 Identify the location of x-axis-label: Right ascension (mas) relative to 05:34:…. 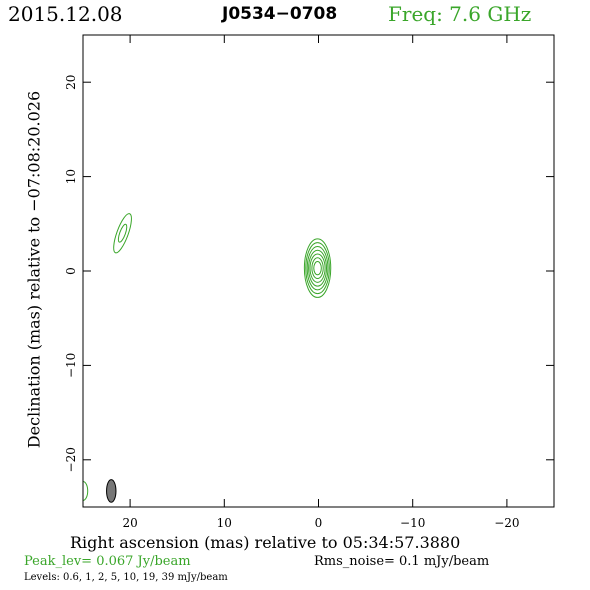
(265, 542).